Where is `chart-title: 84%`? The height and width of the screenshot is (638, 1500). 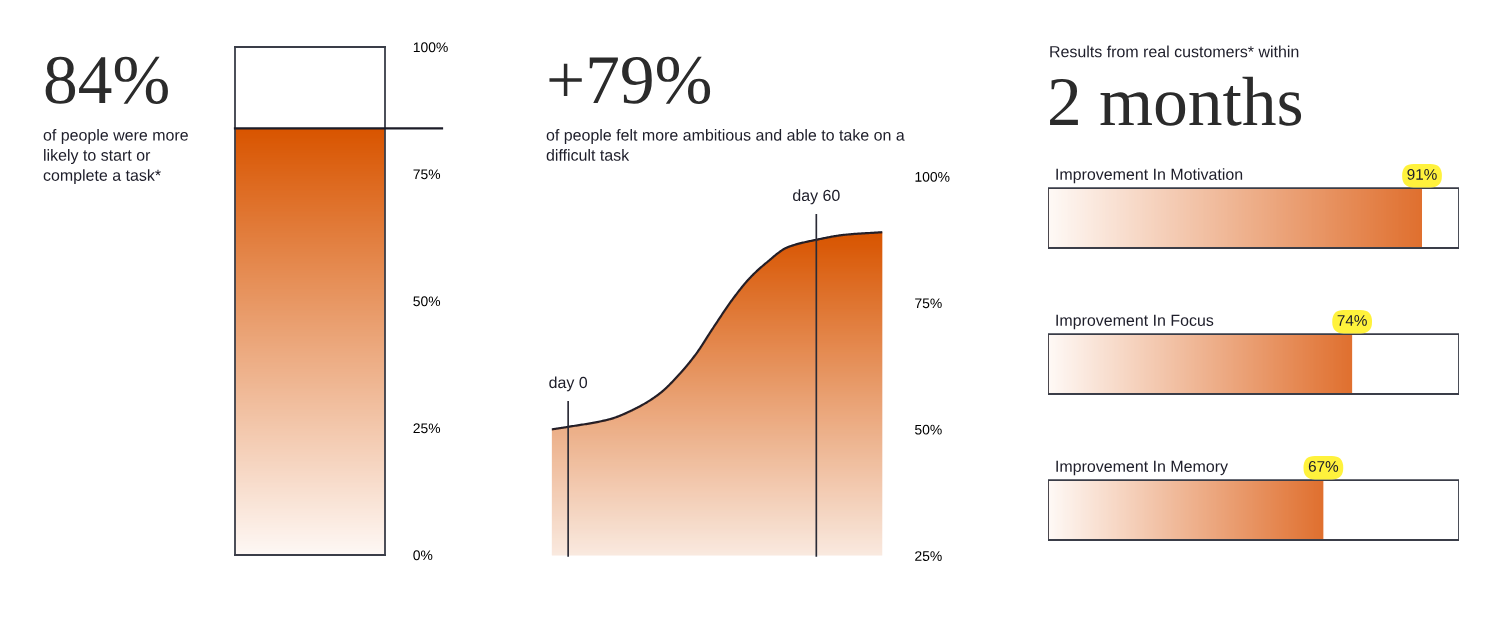
chart-title: 84% is located at coordinates (106, 80).